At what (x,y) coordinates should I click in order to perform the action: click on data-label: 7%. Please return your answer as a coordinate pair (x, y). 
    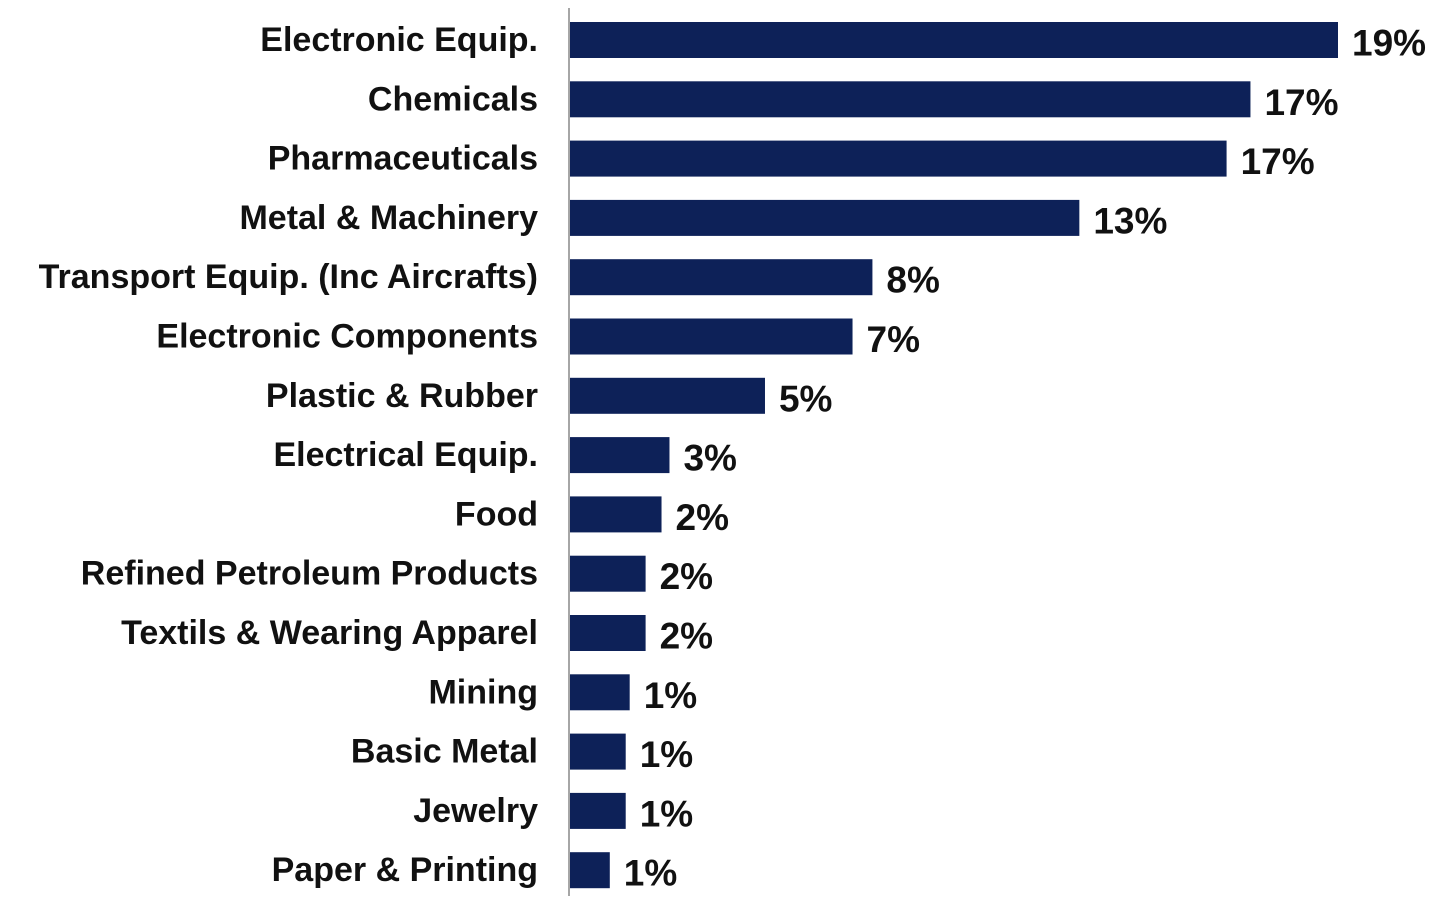
    Looking at the image, I should click on (893, 339).